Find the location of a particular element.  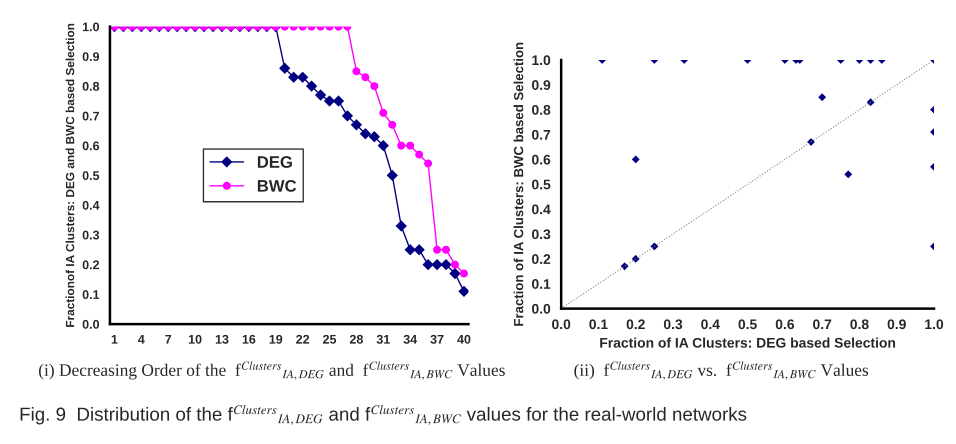

x-tick-label: 25 is located at coordinates (329, 339).